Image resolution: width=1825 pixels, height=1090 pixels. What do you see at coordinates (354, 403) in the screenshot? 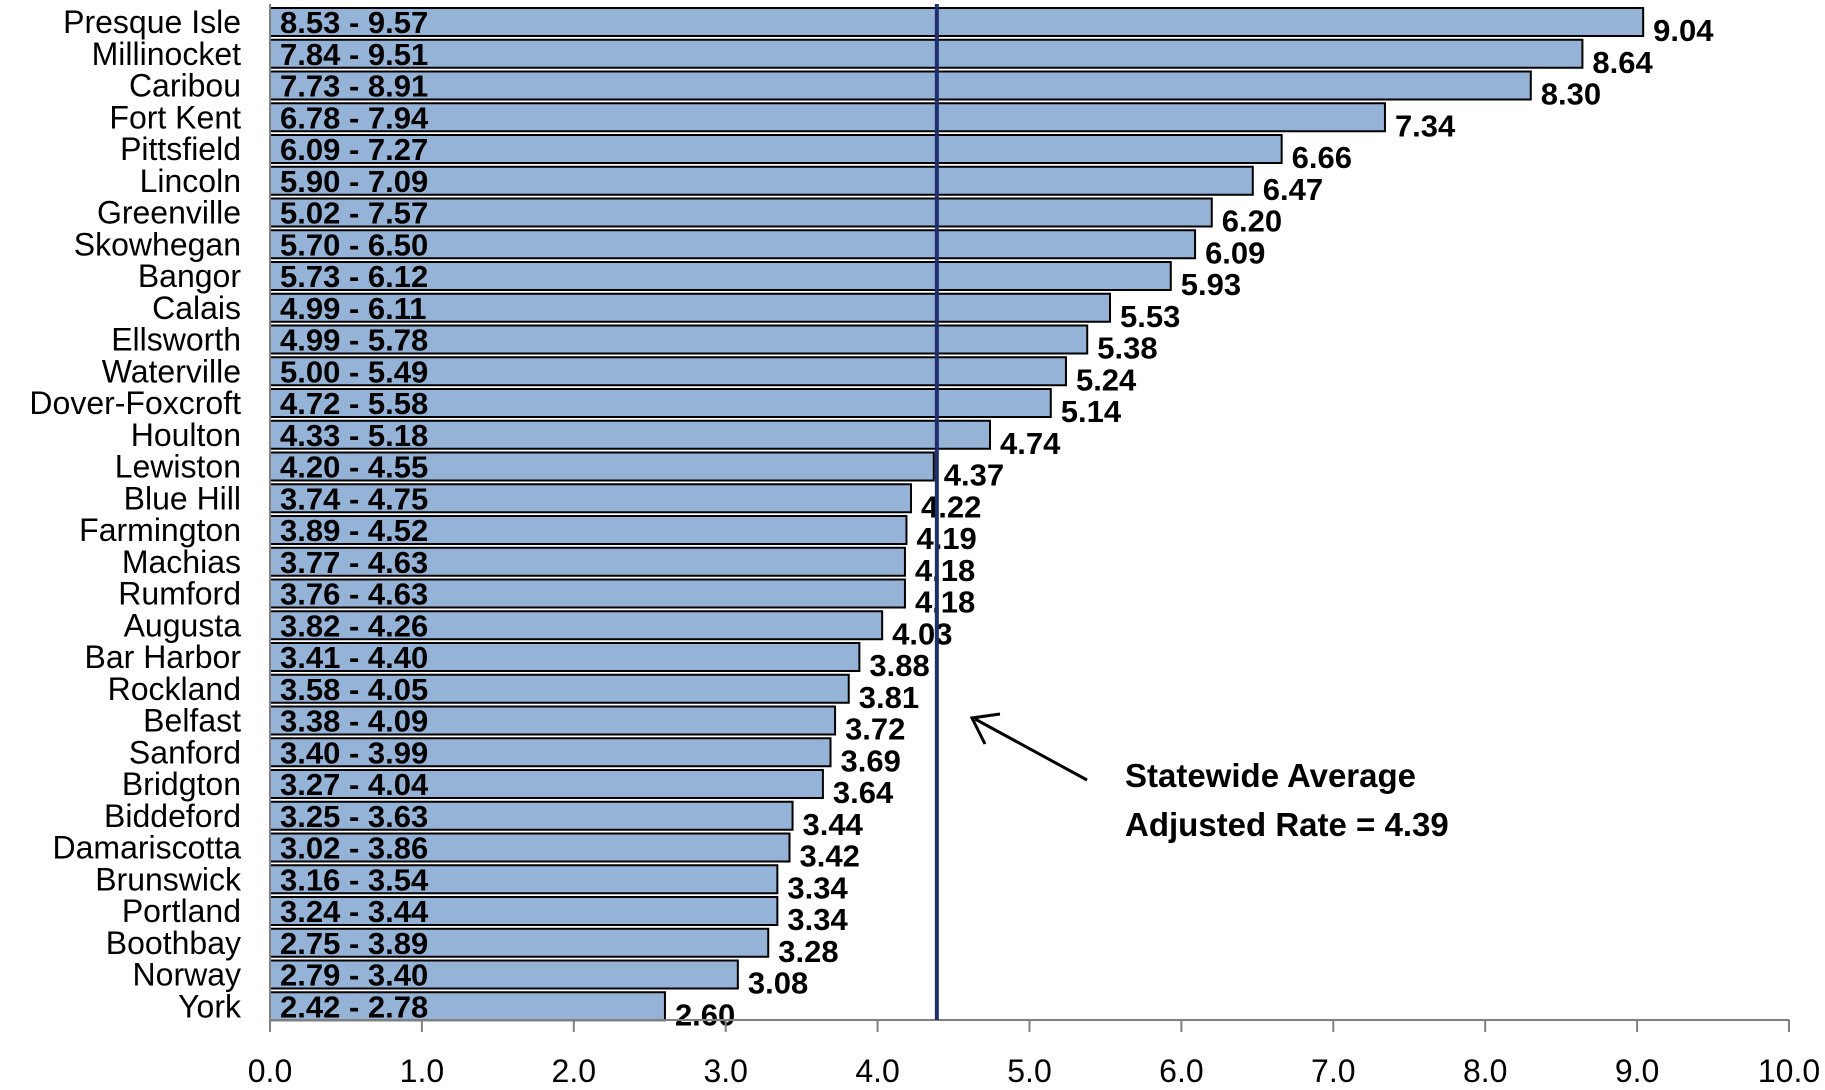
I see `range-label: 4.72 - 5.58` at bounding box center [354, 403].